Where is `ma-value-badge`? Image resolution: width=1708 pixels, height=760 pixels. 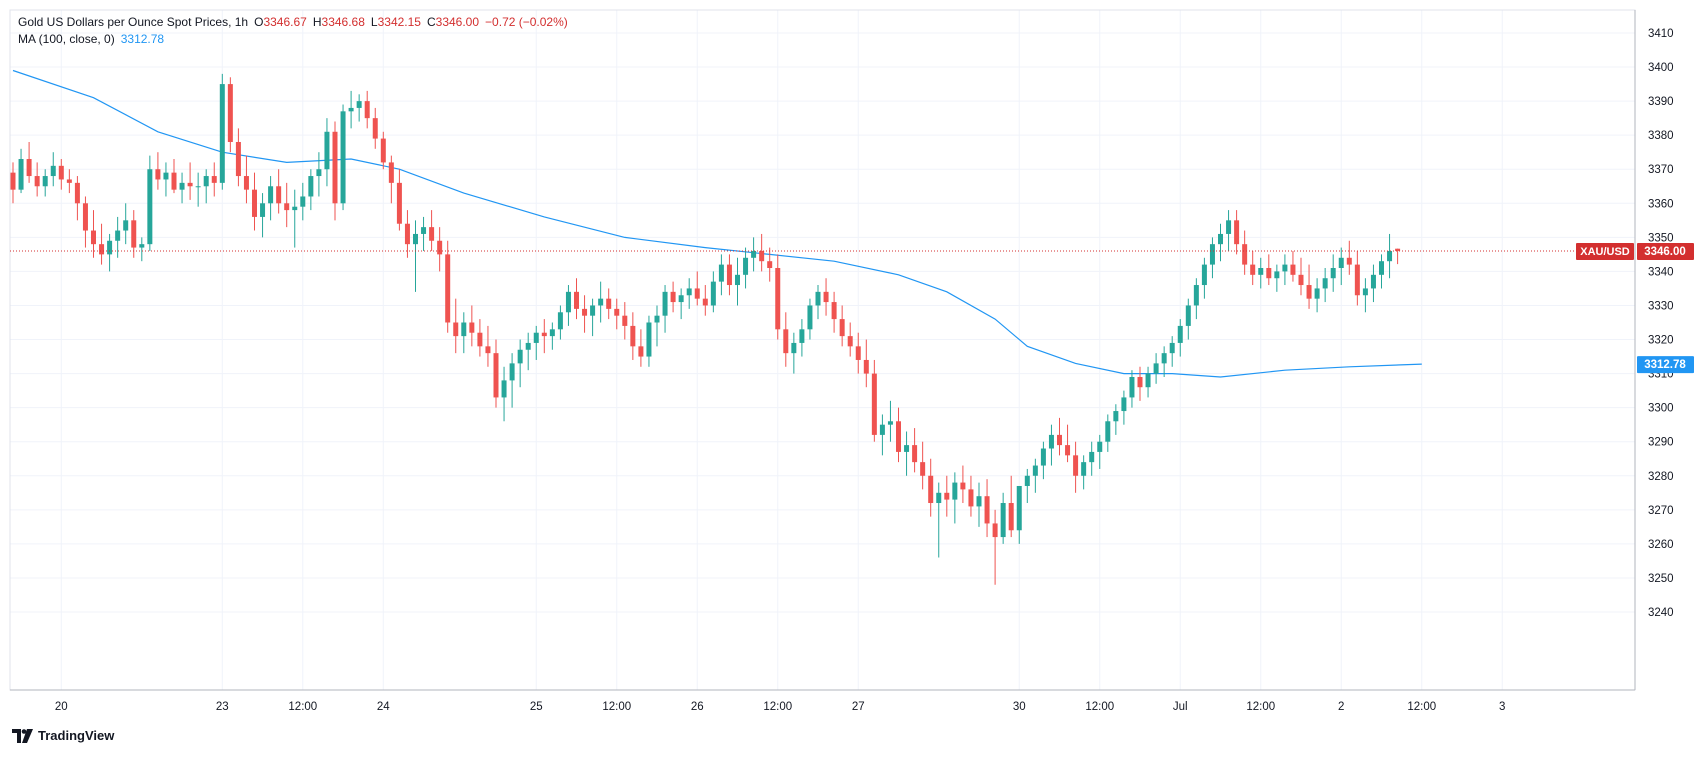
ma-value-badge is located at coordinates (1665, 365).